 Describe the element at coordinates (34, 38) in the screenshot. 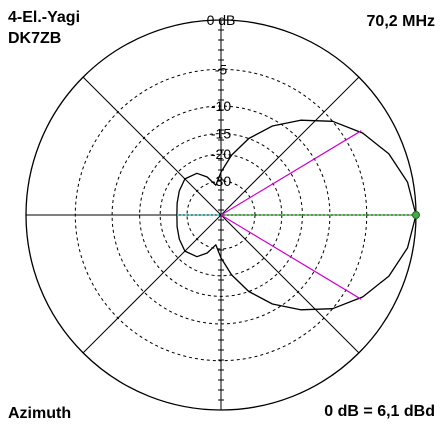

I see `title-line2: DK7ZB` at that location.